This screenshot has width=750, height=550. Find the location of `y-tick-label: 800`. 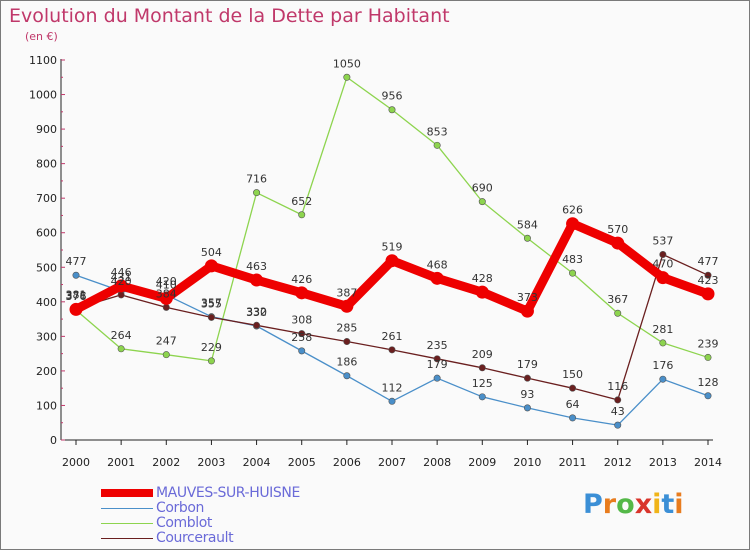

y-tick-label: 800 is located at coordinates (46, 164).